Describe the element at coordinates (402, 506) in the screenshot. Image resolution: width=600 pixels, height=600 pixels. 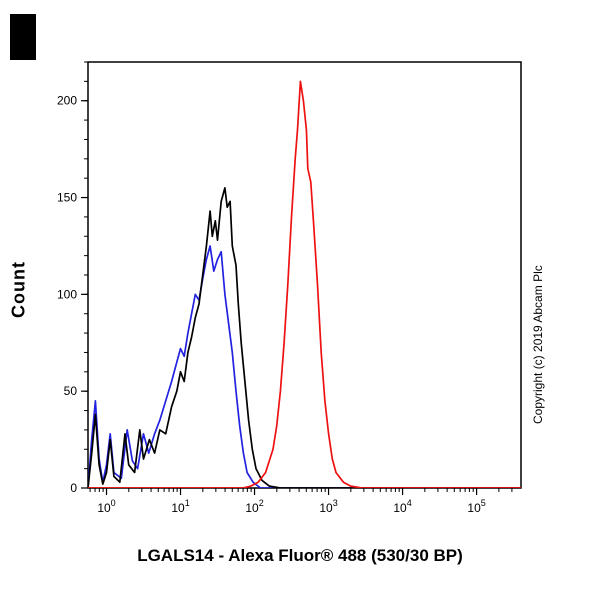
I see `svg-text: 104` at that location.